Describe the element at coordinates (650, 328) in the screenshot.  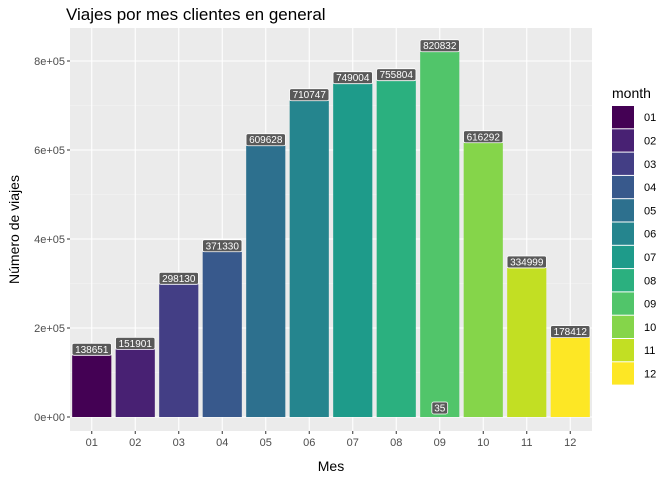
I see `legend-label-10: 10` at that location.